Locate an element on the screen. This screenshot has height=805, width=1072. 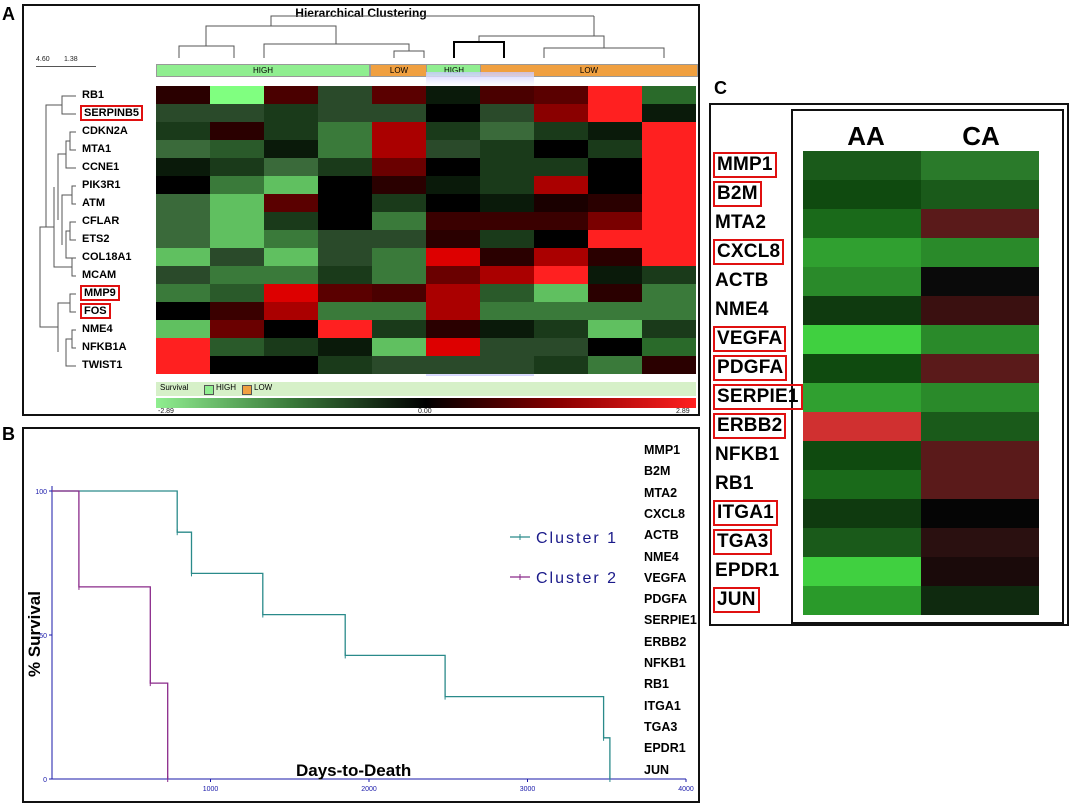
gene-label-c: ERBB2 is located at coordinates (749, 426).